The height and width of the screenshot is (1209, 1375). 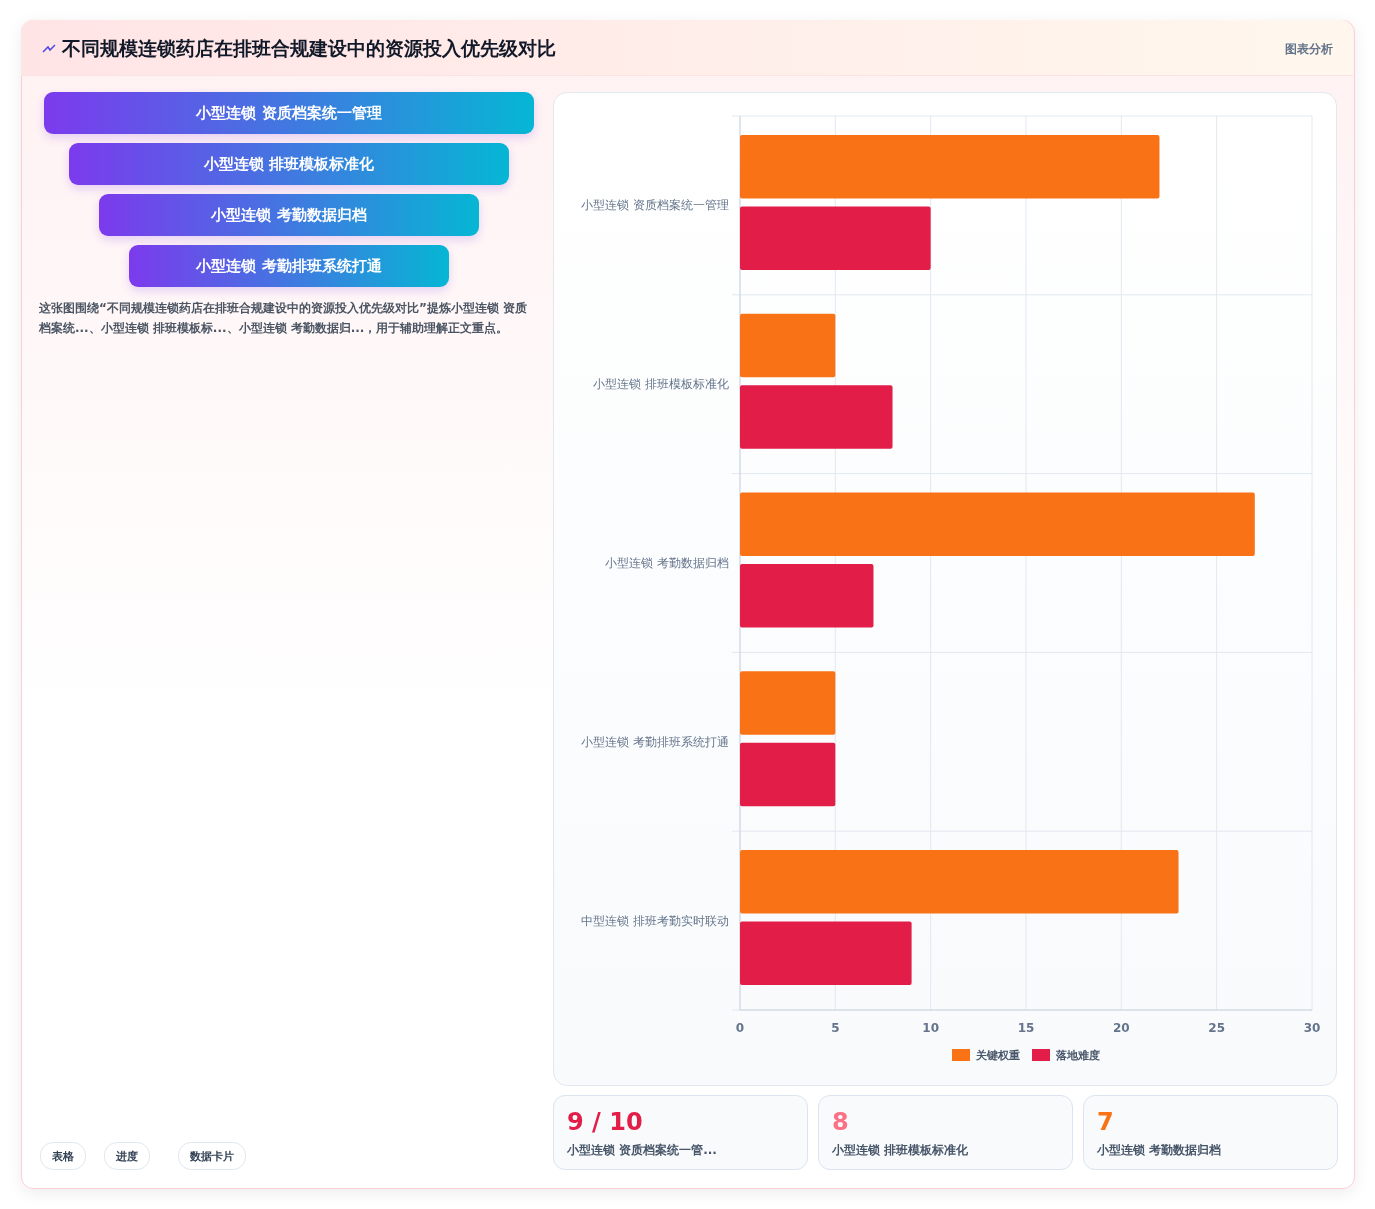 What do you see at coordinates (740, 1028) in the screenshot?
I see `x-tick-label: 0` at bounding box center [740, 1028].